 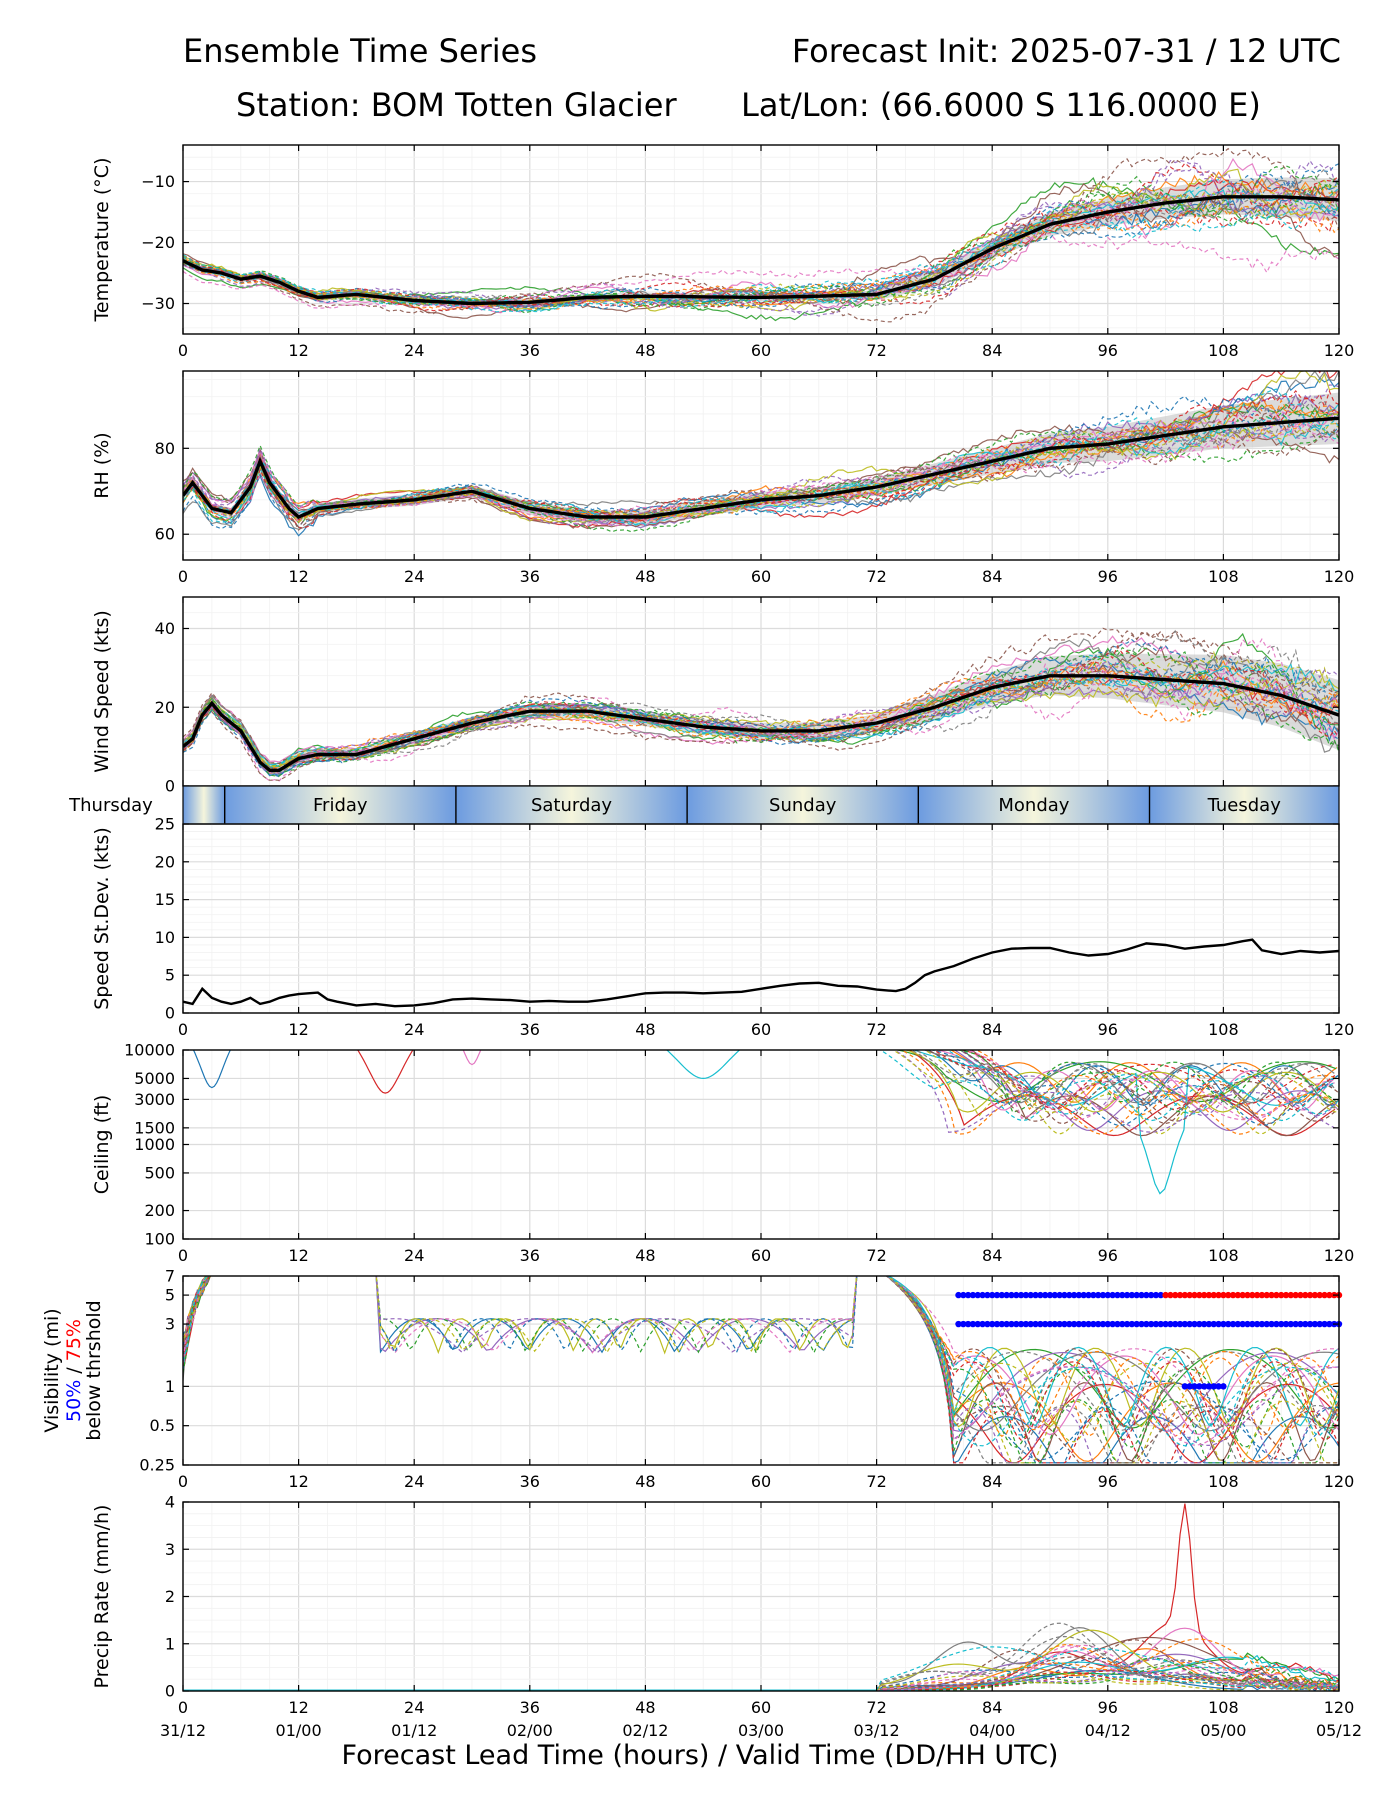 I want to click on visibility-panel, so click(x=762, y=1370).